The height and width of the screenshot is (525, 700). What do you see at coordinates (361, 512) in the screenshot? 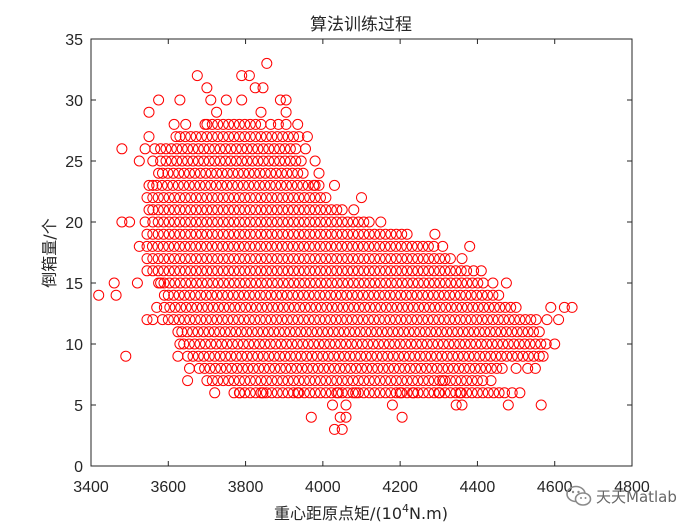
I see `x-axis-label: 重心距原点矩/(104N.m)` at bounding box center [361, 512].